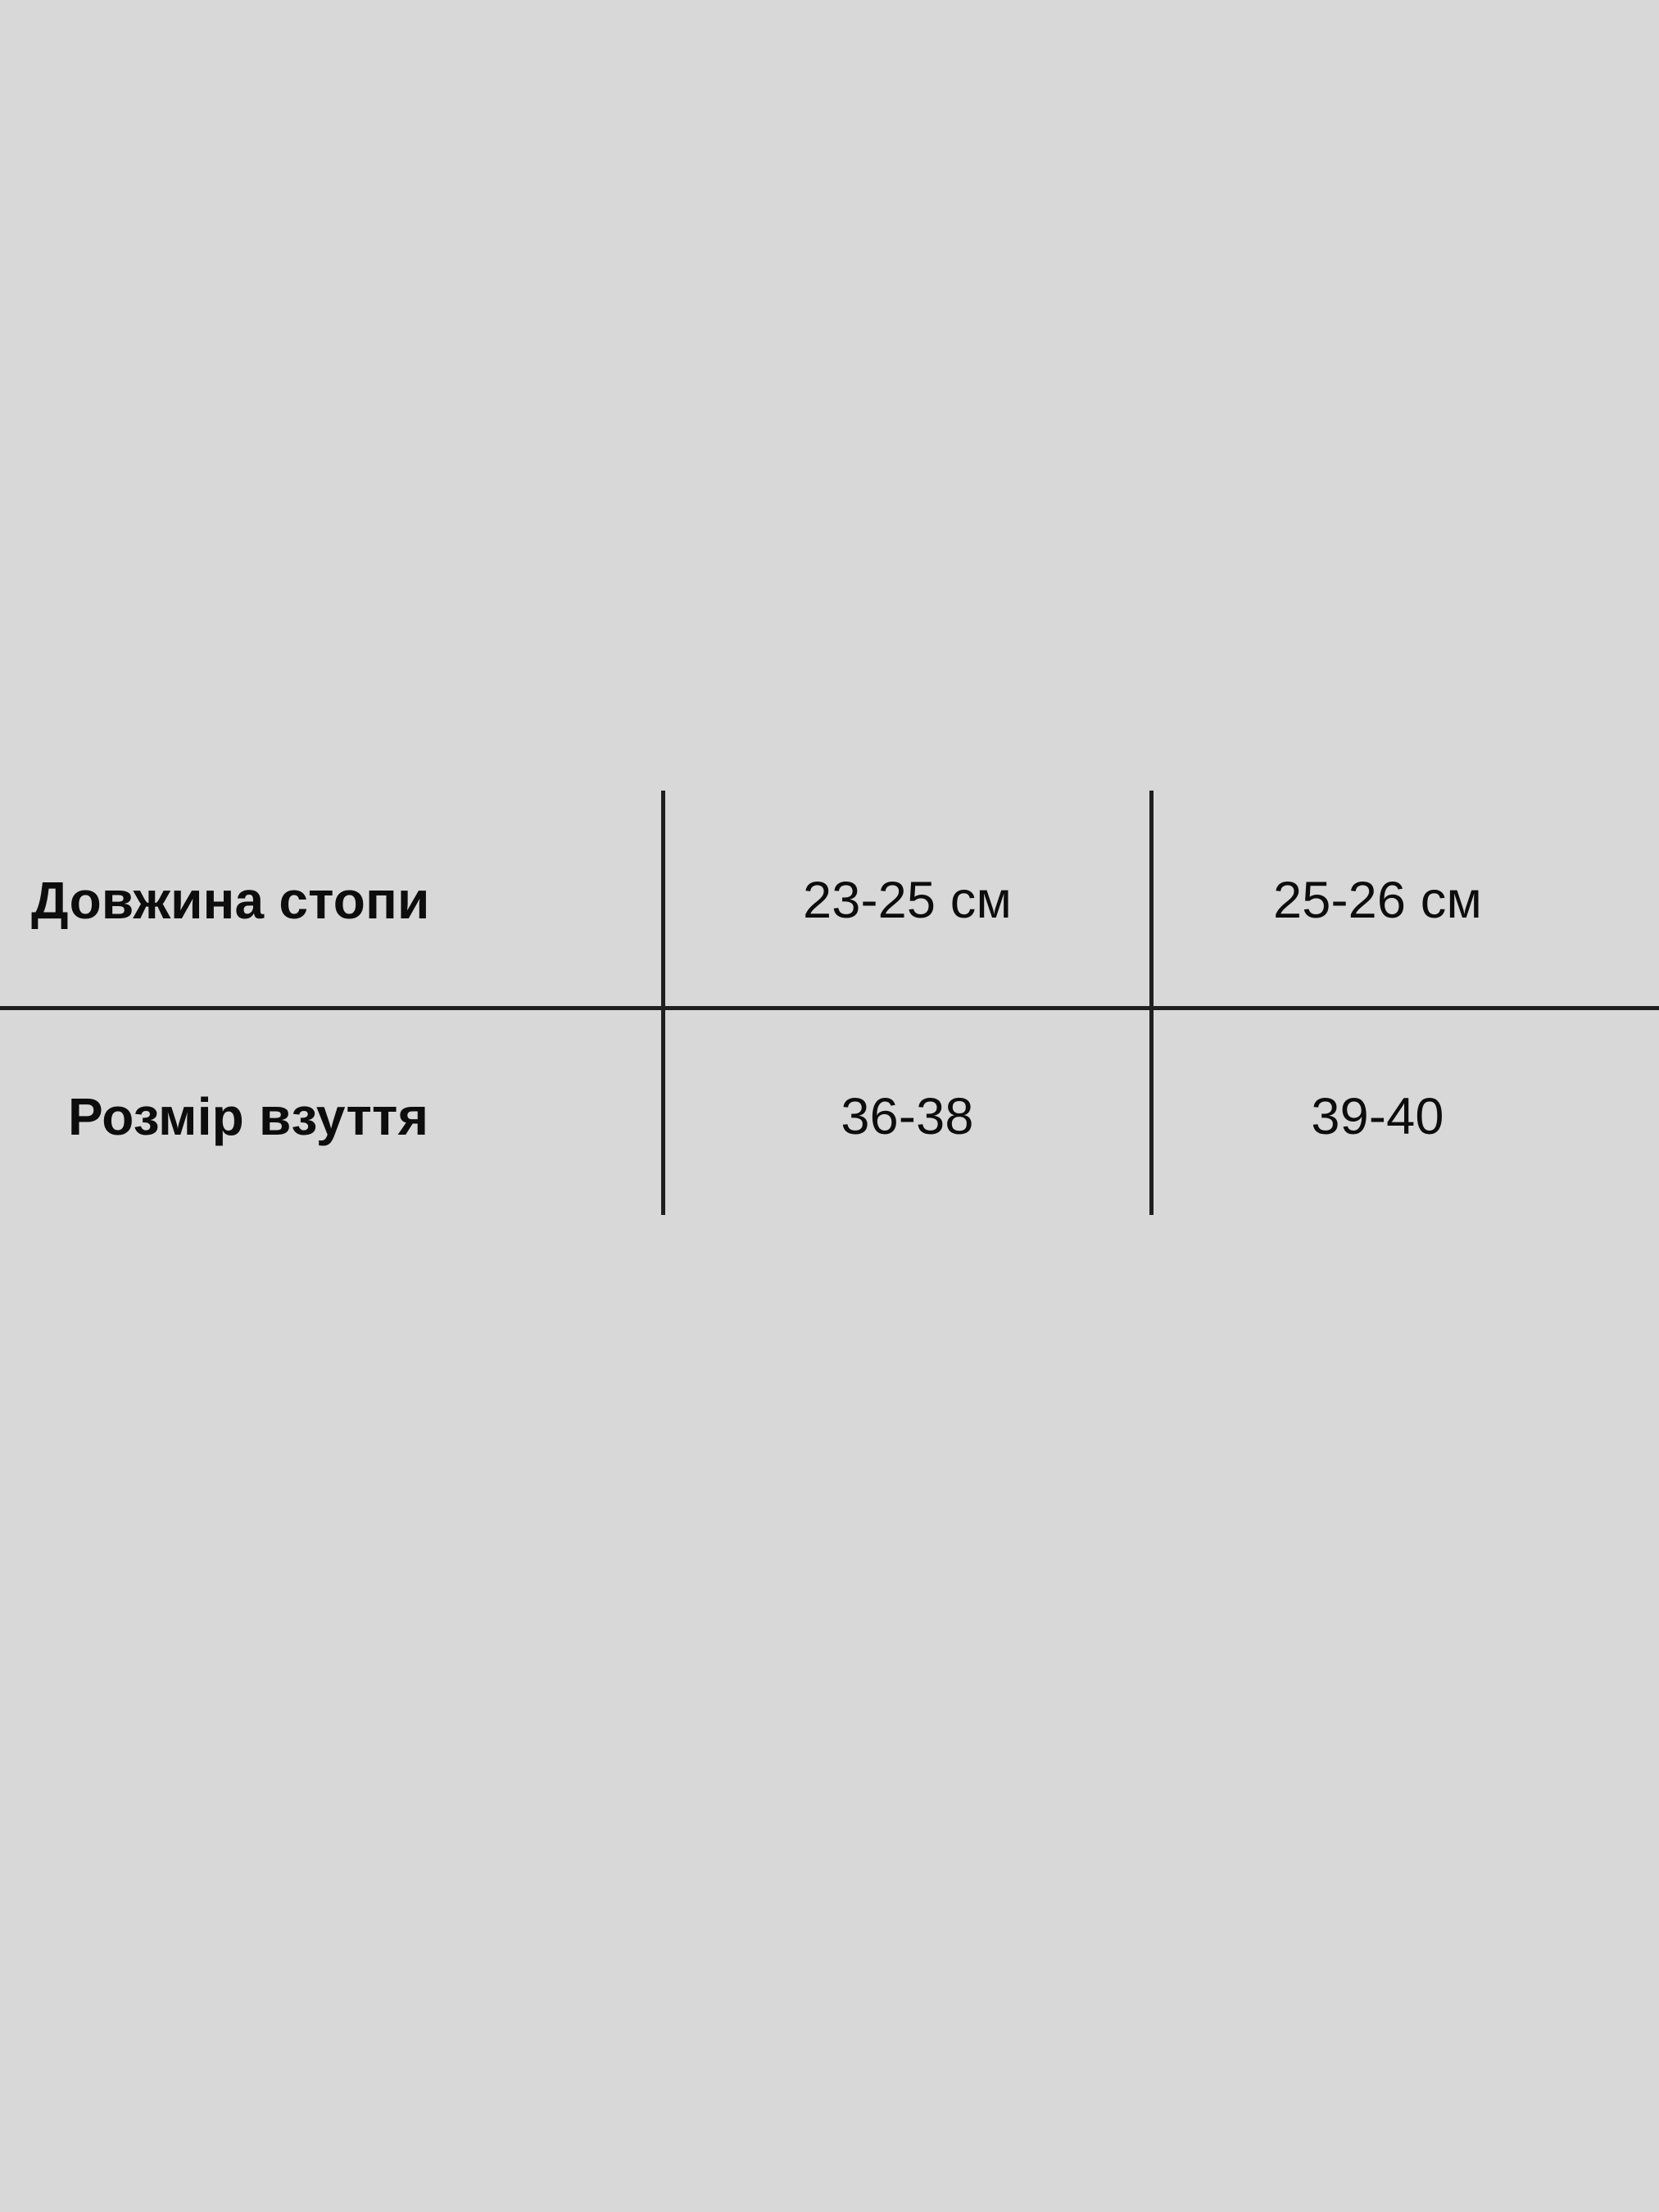 The width and height of the screenshot is (1659, 2212). I want to click on row-label-shoe-size: Розмір взуття, so click(248, 1116).